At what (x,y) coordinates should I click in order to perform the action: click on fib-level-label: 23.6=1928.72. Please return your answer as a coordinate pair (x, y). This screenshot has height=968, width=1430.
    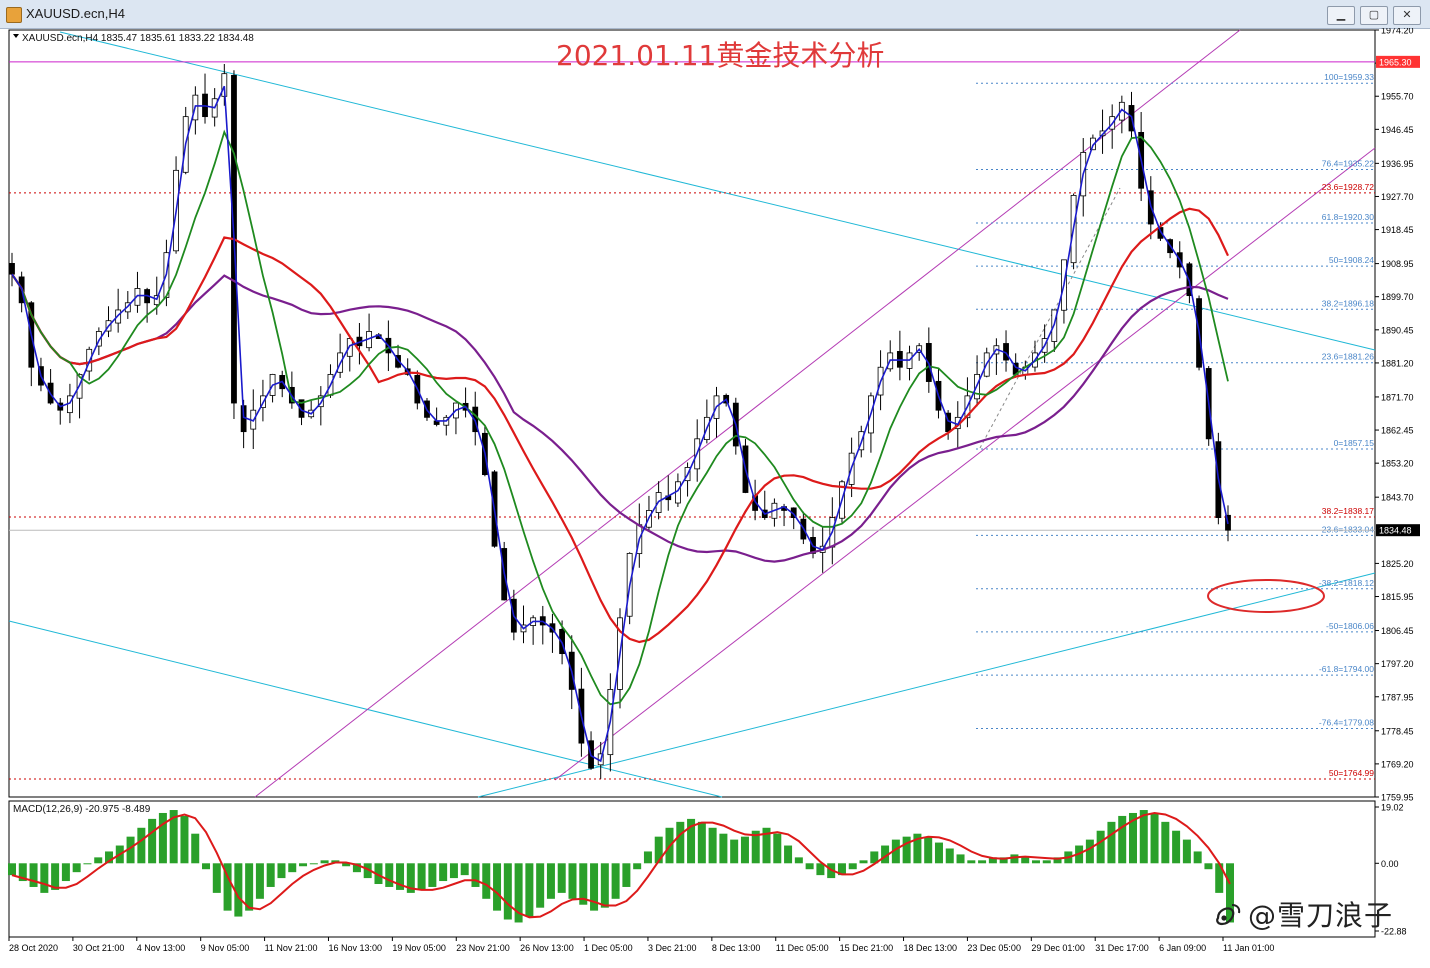
    Looking at the image, I should click on (1348, 187).